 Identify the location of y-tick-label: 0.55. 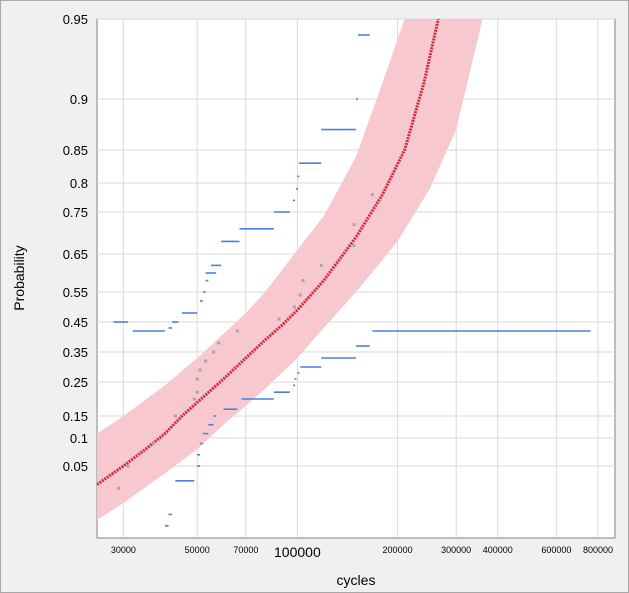
(75, 292).